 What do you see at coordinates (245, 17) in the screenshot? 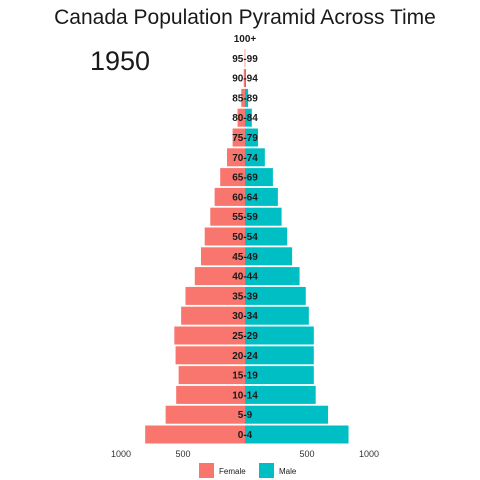
I see `chart-title: Canada Population Pyramid Across Time` at bounding box center [245, 17].